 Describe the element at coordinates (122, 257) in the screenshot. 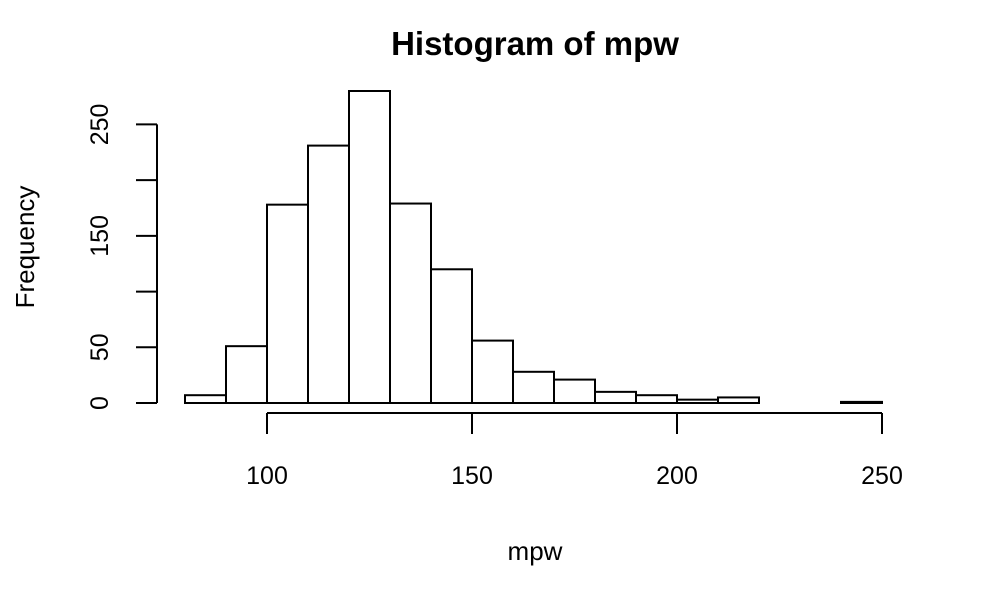

I see `y-axis: 0 50 150 250` at that location.